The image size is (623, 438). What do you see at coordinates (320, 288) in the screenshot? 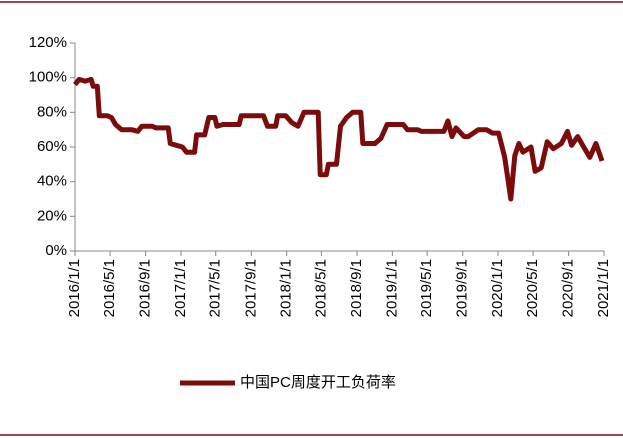
I see `x-tick-label: 2018/5/1` at bounding box center [320, 288].